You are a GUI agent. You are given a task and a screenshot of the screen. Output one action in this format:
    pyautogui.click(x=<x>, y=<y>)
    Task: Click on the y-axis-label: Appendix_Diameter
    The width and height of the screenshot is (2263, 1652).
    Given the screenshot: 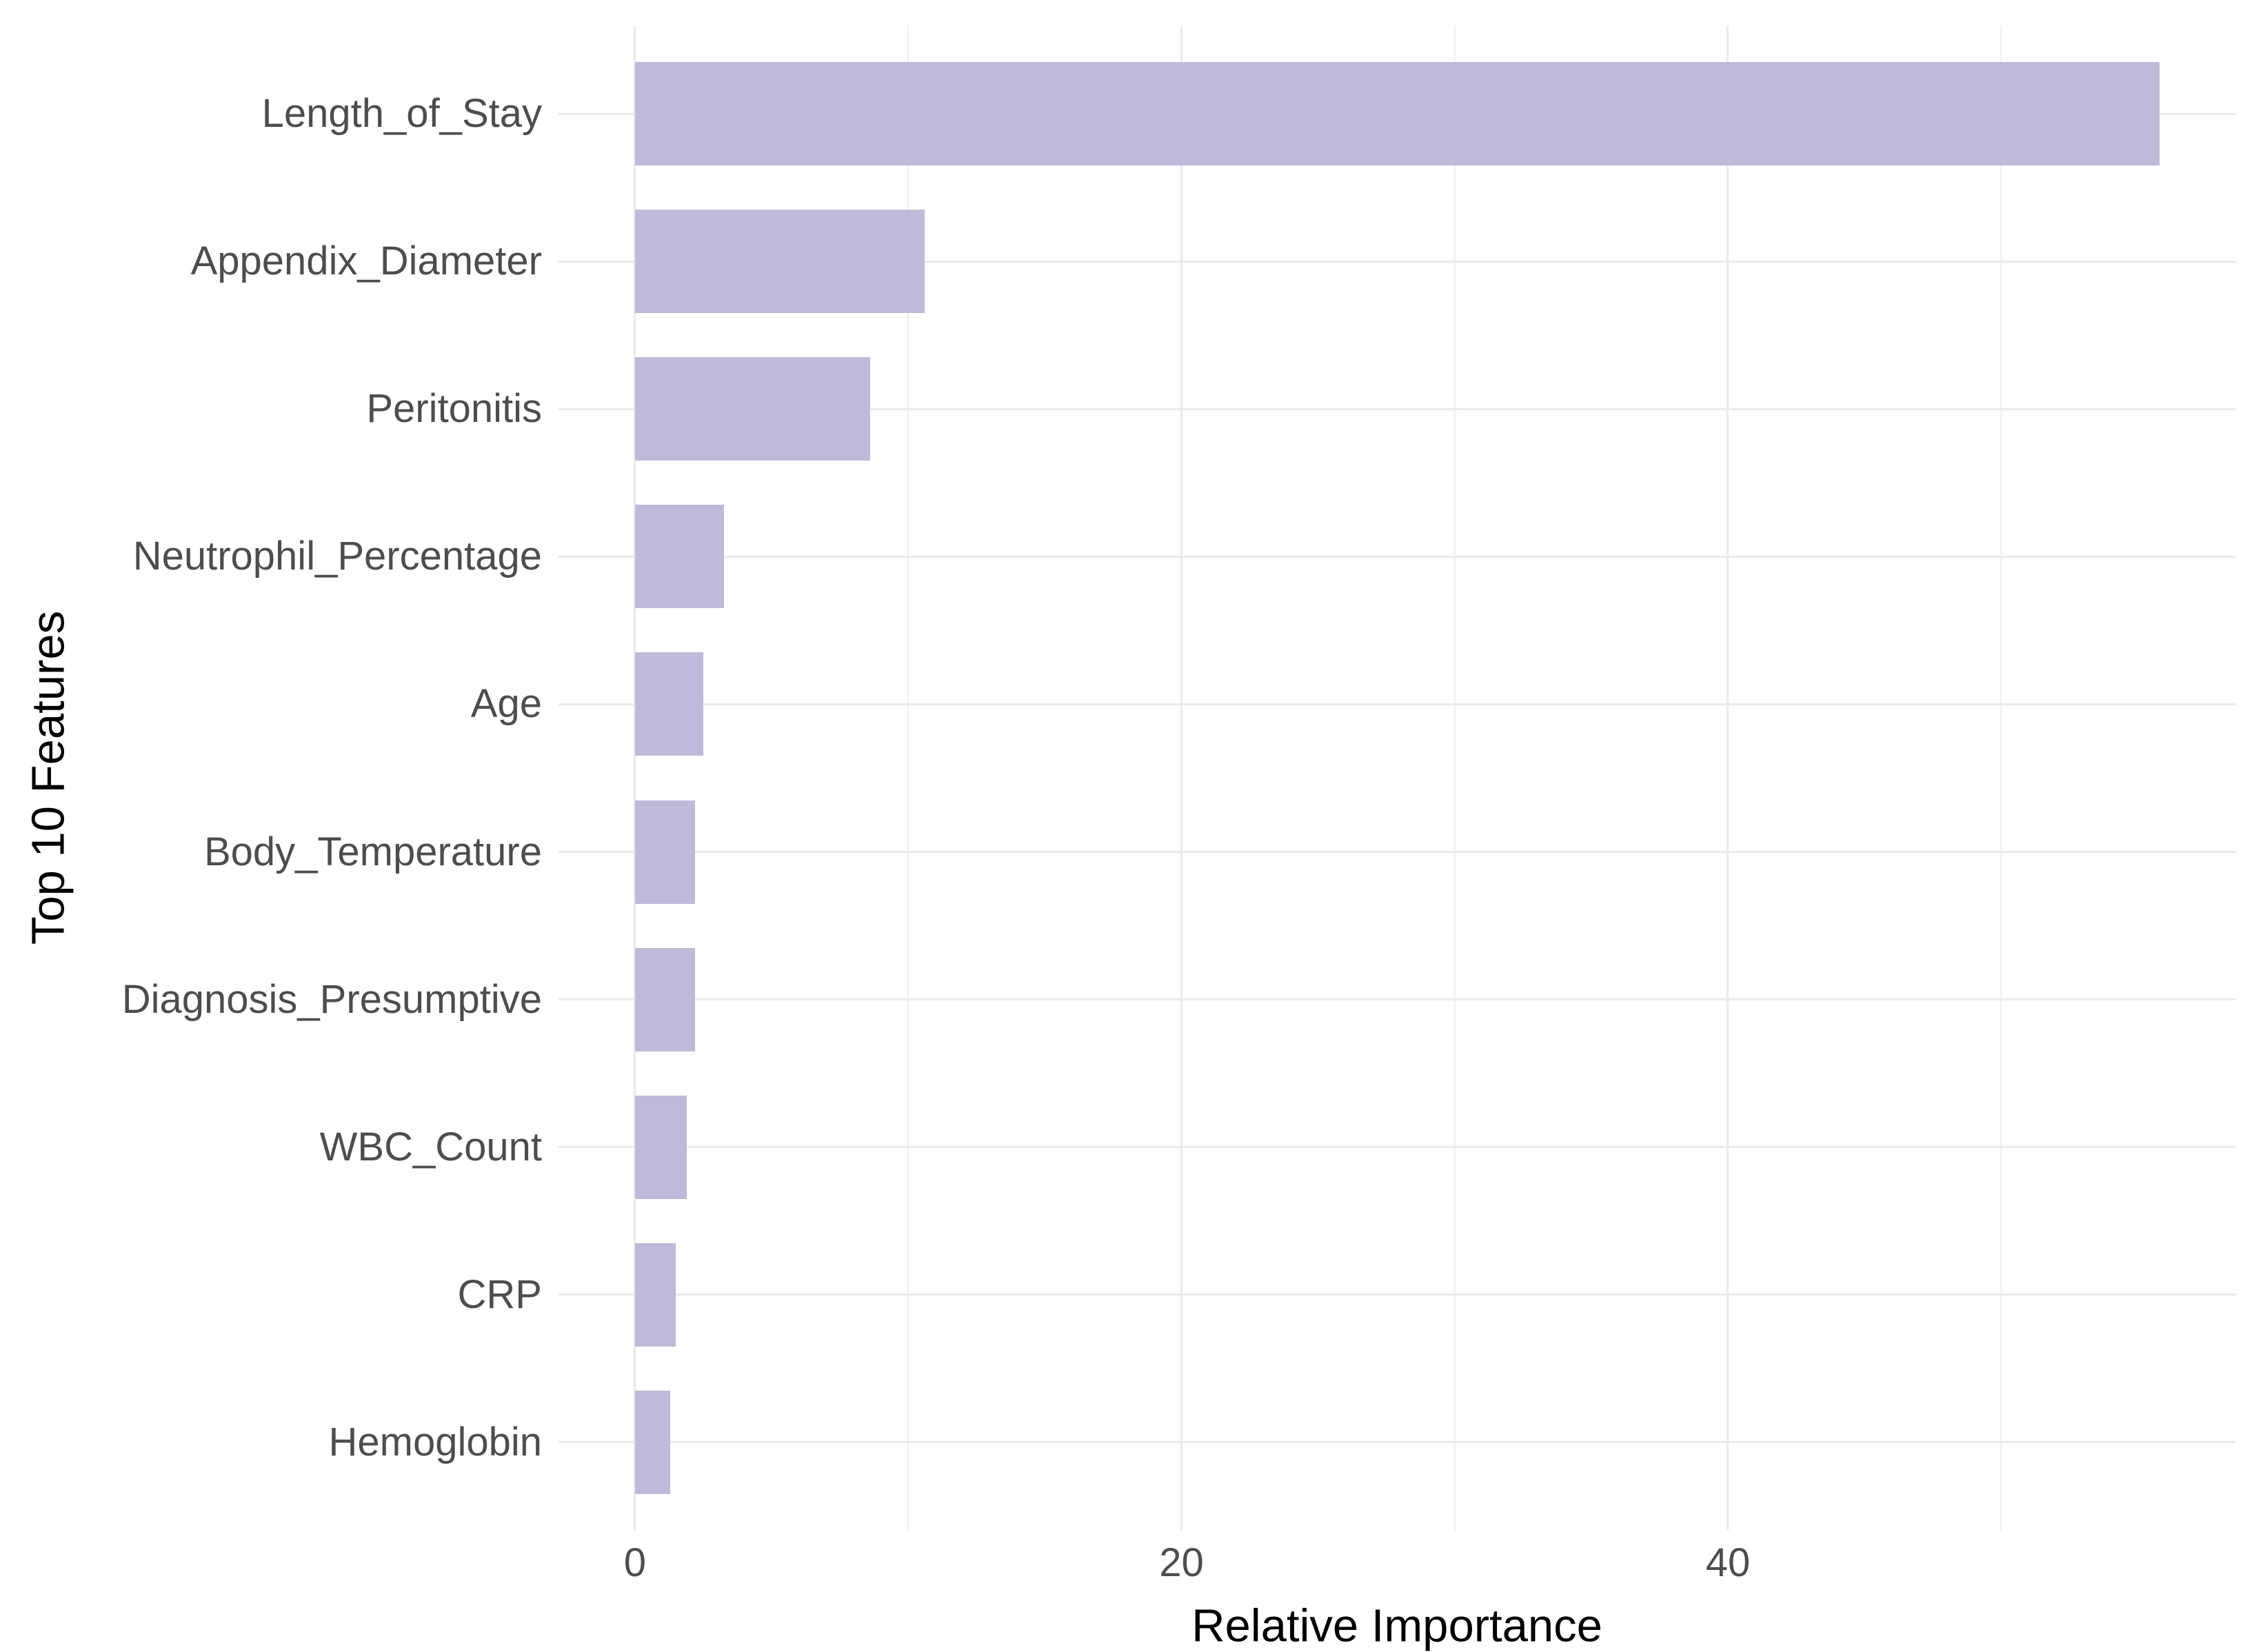 What is the action you would take?
    pyautogui.click(x=366, y=261)
    